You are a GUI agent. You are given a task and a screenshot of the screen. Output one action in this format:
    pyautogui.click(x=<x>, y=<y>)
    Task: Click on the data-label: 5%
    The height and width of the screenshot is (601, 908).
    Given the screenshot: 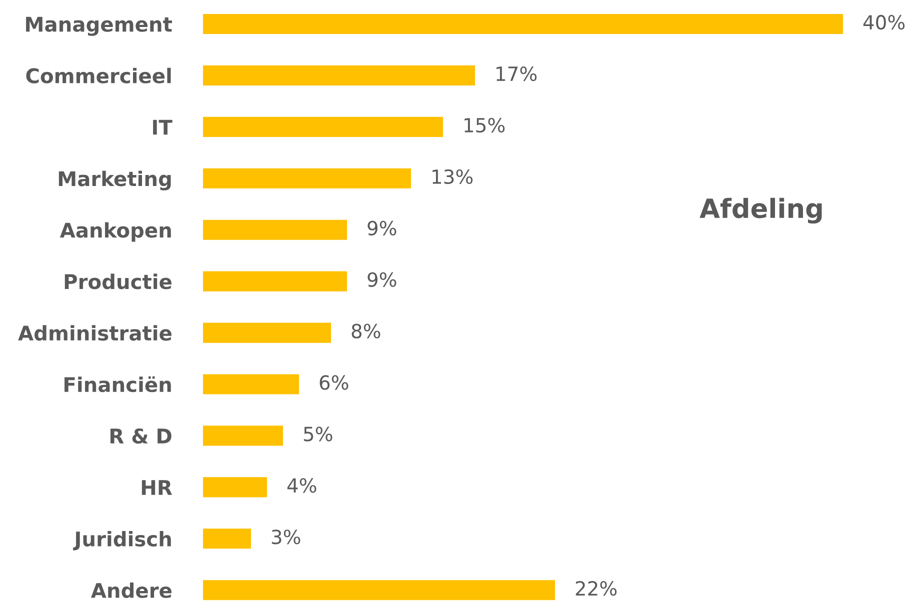 What is the action you would take?
    pyautogui.click(x=318, y=434)
    